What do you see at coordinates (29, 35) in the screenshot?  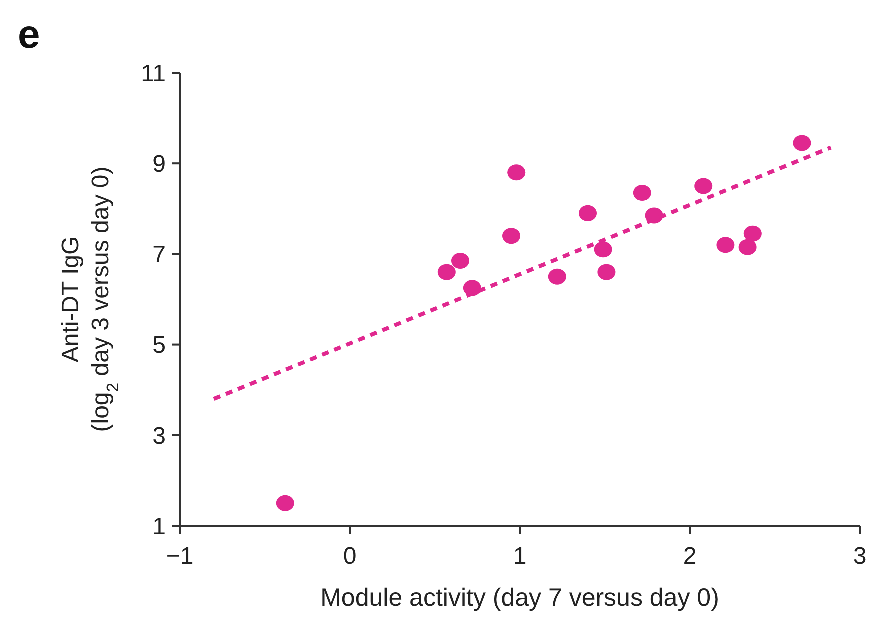 I see `text: e` at bounding box center [29, 35].